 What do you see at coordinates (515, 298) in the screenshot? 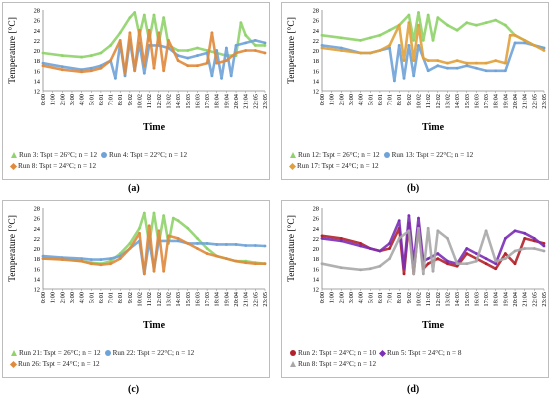
I see `x-tick-label: 20:04` at bounding box center [515, 298].